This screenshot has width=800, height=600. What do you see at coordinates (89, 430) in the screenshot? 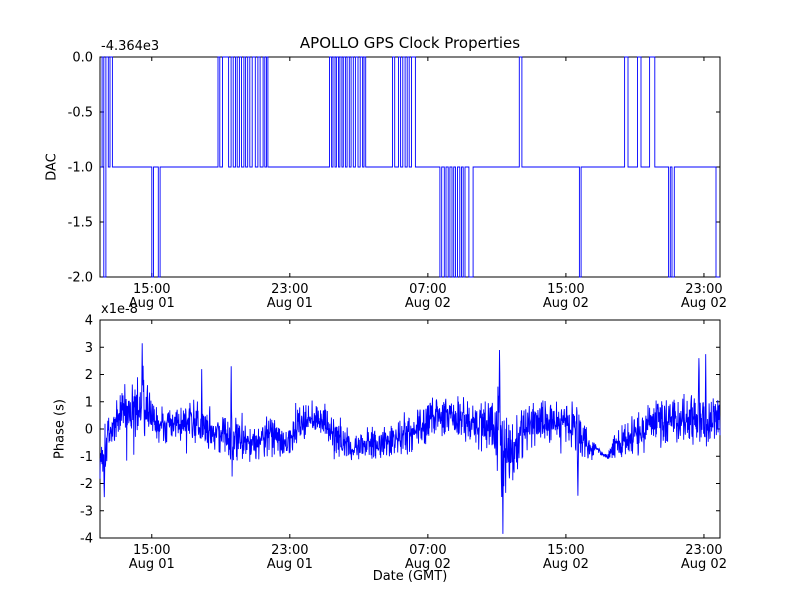
I see `y-tick-label: 0` at bounding box center [89, 430].